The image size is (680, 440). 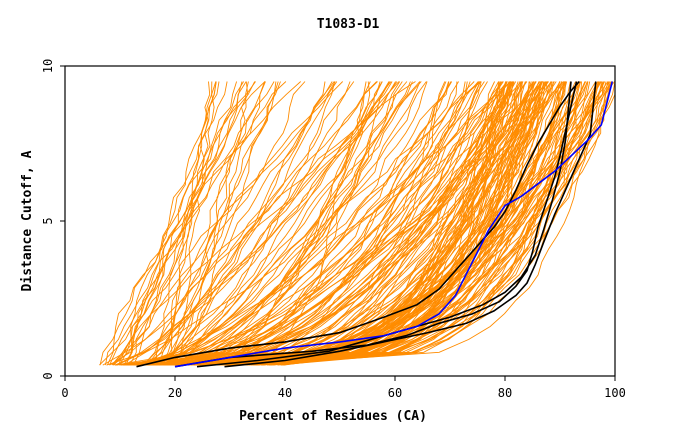 I want to click on x-axis-ticks: 0 20 40 60 80 100, so click(x=343, y=388).